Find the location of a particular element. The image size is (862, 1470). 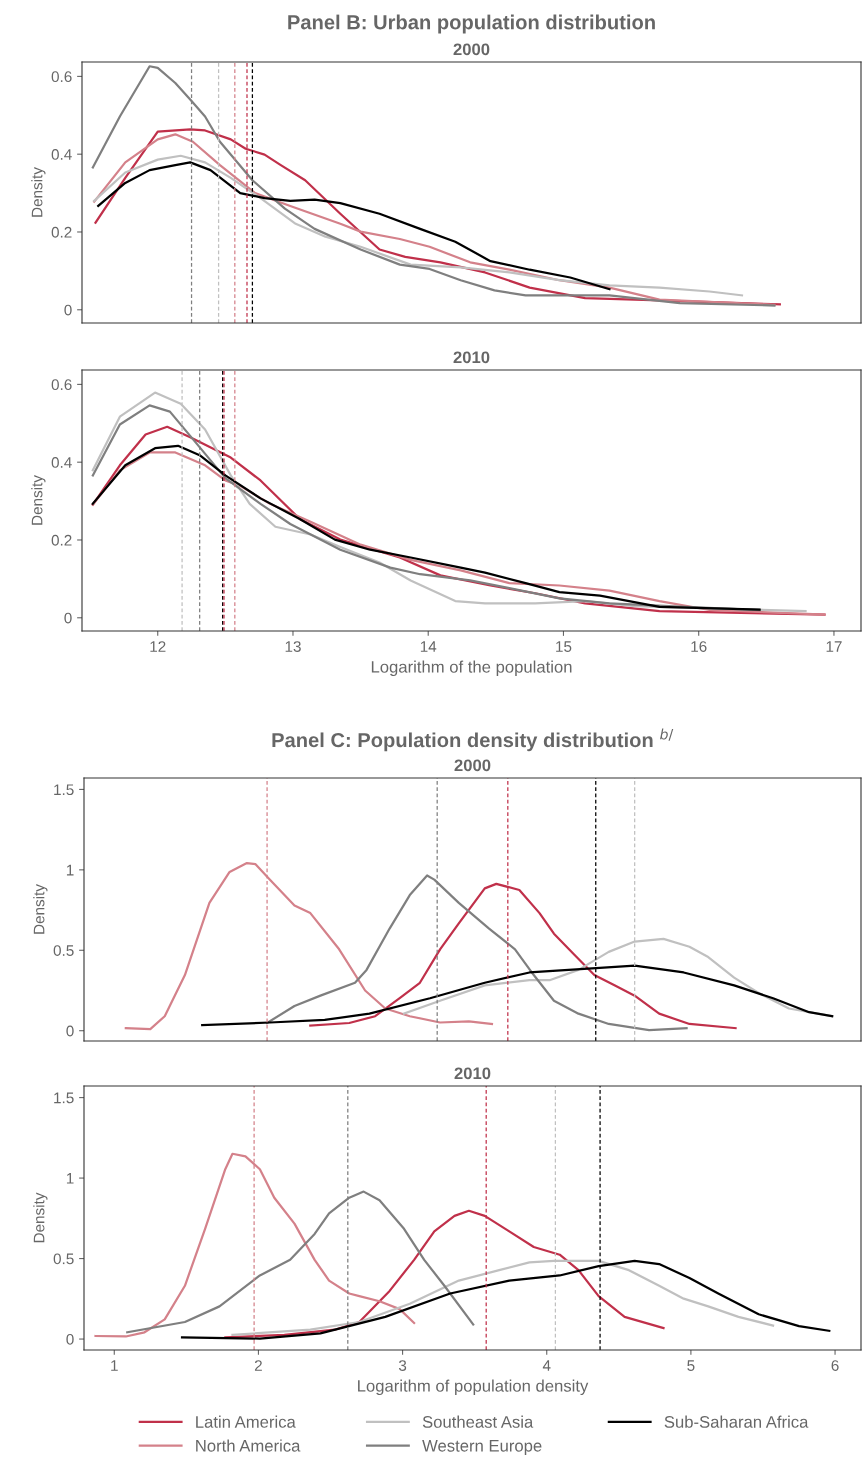

x-tick-label: 15 is located at coordinates (564, 646).